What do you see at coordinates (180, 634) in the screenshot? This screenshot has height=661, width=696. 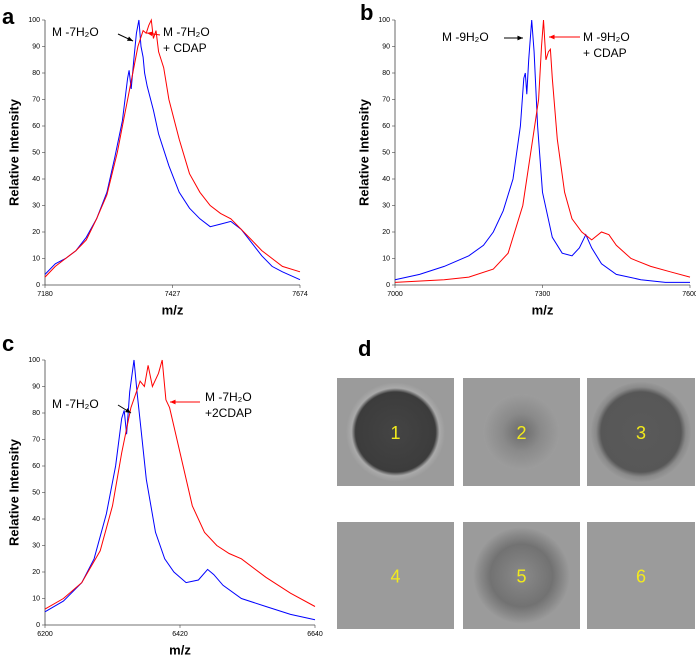 I see `x-tick-label: 6420` at bounding box center [180, 634].